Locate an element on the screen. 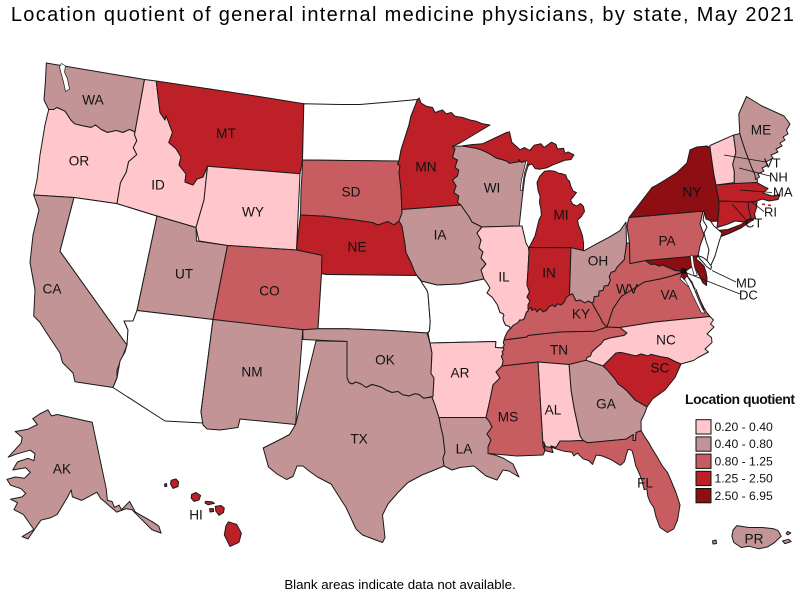  svg-text: NY is located at coordinates (692, 192).